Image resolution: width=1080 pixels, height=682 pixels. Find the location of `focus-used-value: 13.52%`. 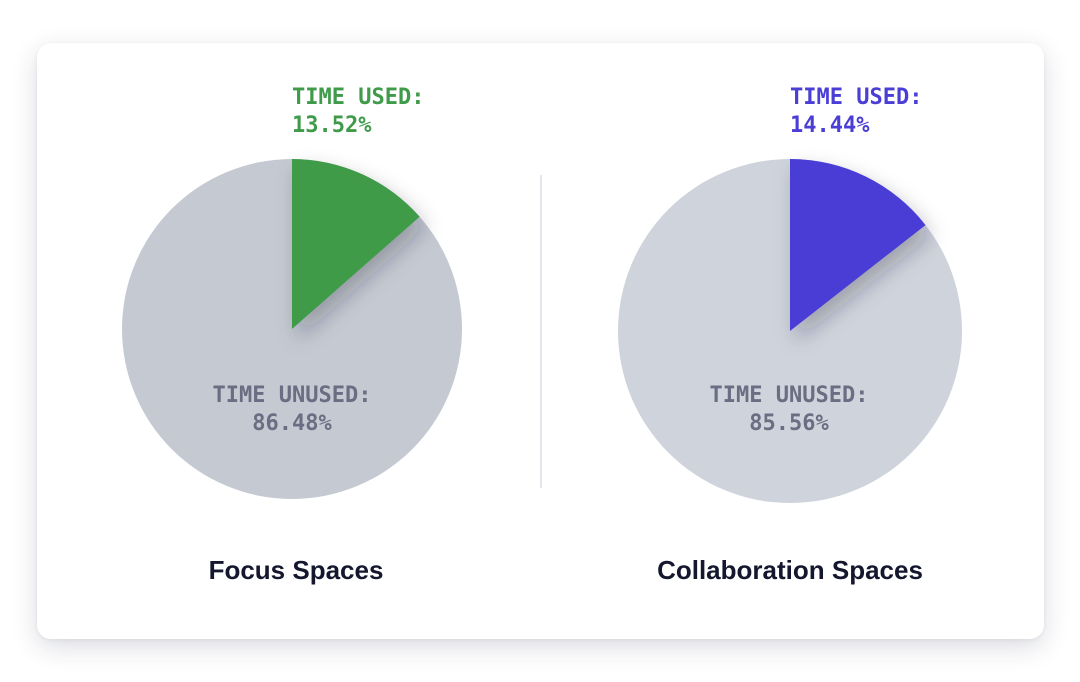

focus-used-value: 13.52% is located at coordinates (332, 125).